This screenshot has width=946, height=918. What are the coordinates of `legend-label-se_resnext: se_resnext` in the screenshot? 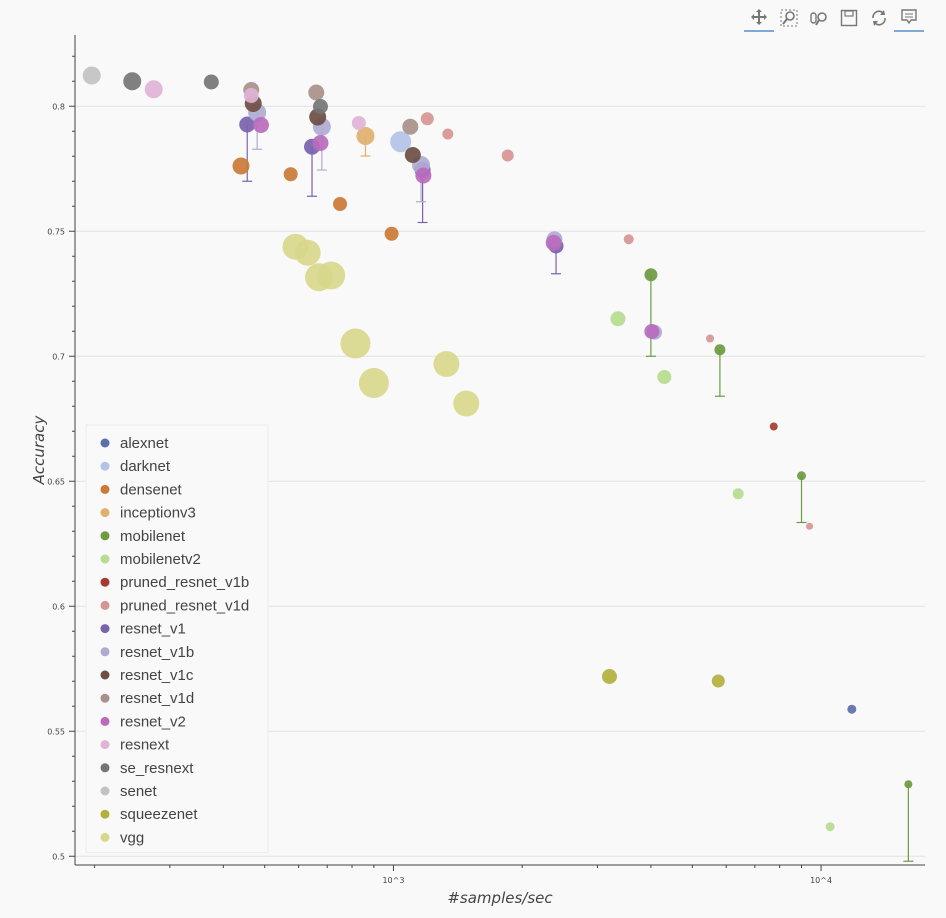 It's located at (157, 768).